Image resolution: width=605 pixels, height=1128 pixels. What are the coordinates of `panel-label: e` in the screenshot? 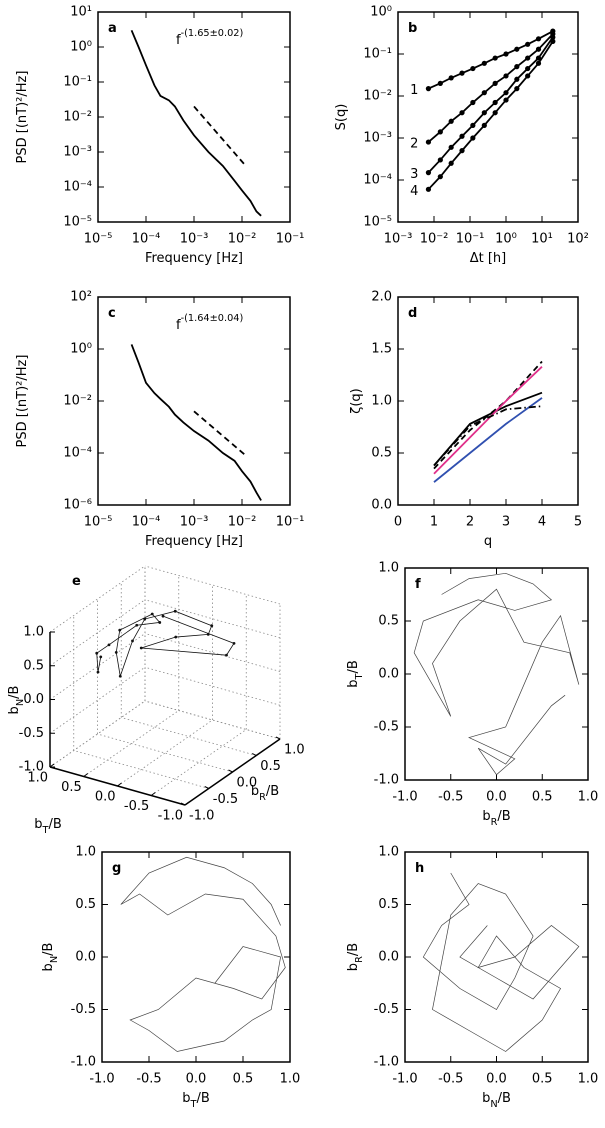 It's located at (76, 581).